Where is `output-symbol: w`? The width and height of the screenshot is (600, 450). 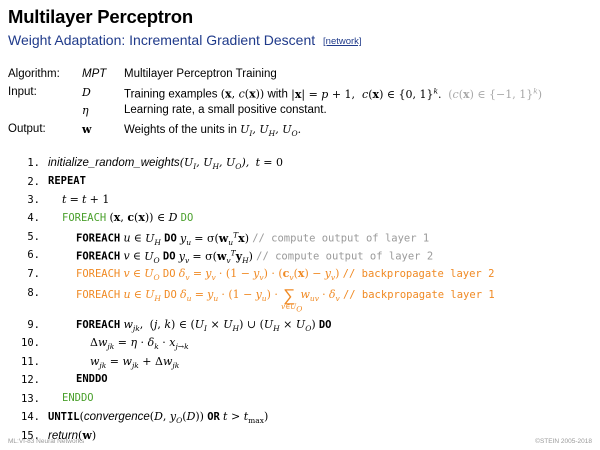
output-symbol: w is located at coordinates (87, 129).